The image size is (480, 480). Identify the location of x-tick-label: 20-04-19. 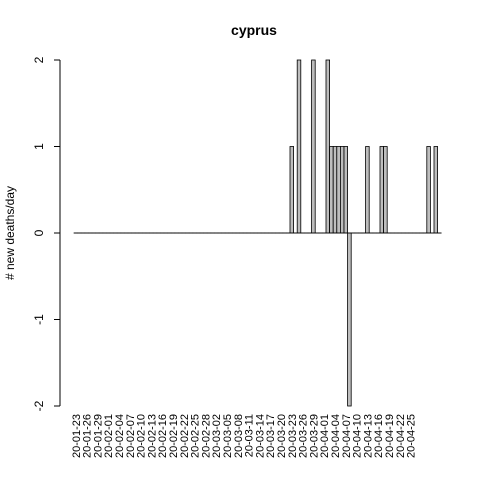
(390, 436).